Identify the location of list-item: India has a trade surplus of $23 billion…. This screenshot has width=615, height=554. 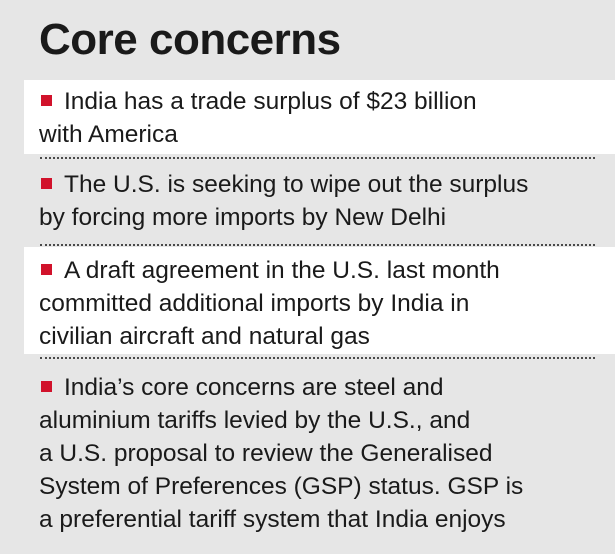
(324, 118).